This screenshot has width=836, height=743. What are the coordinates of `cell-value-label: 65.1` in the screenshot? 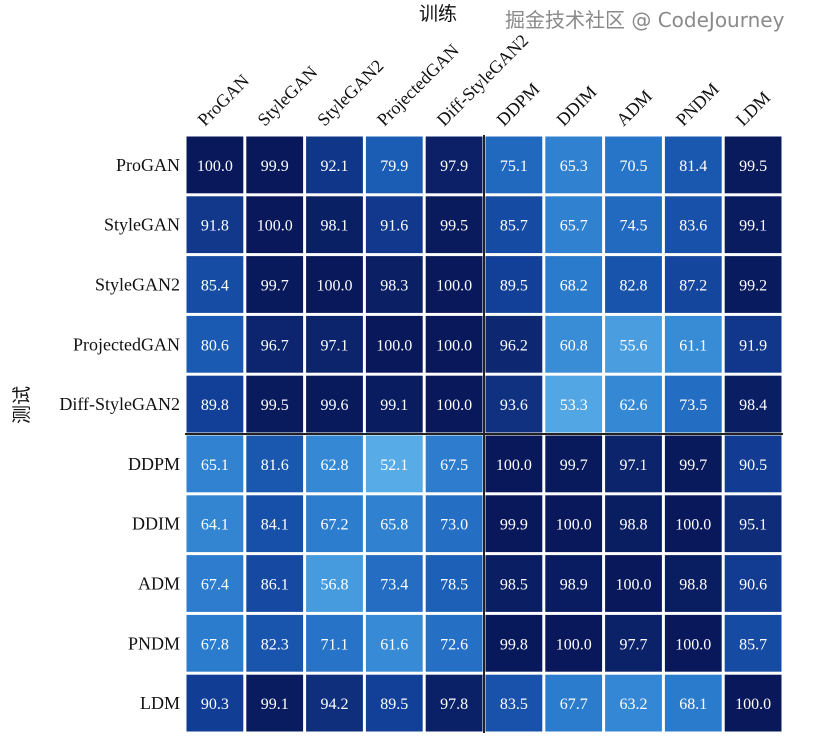 It's located at (215, 465).